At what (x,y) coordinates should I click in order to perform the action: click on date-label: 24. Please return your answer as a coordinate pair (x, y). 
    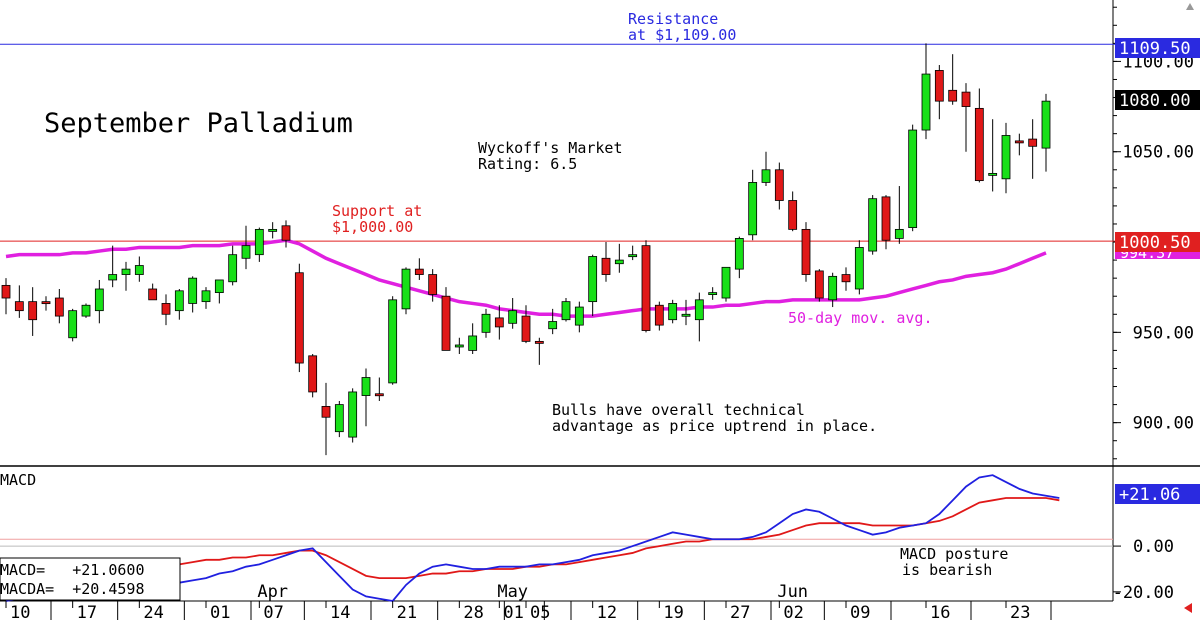
    Looking at the image, I should click on (153, 611).